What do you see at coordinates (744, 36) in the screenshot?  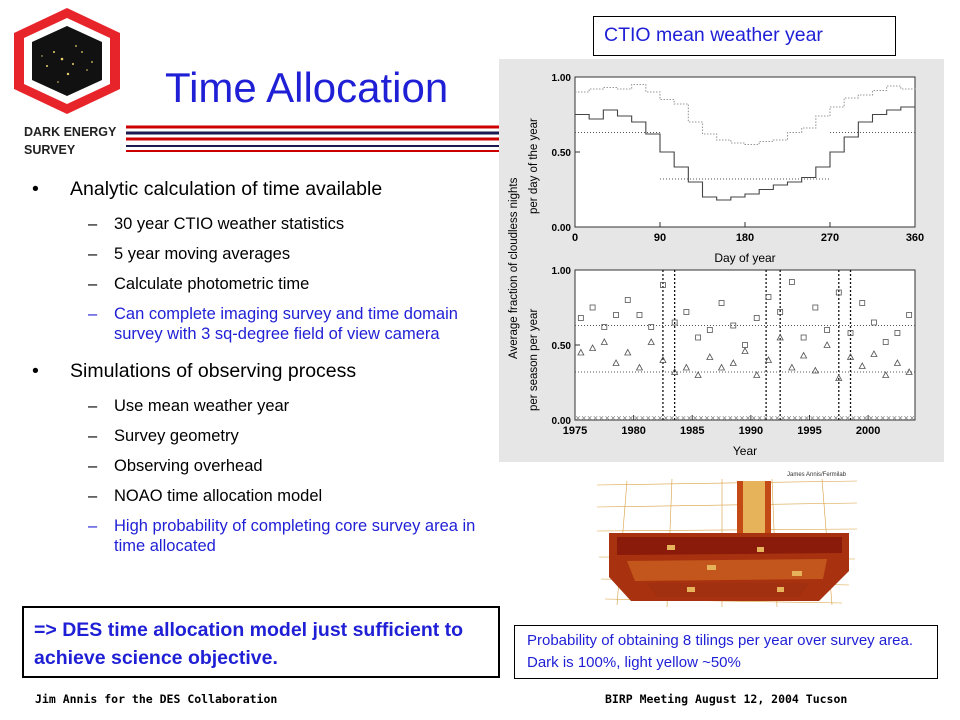 I see `ctio-label: CTIO mean weather year` at bounding box center [744, 36].